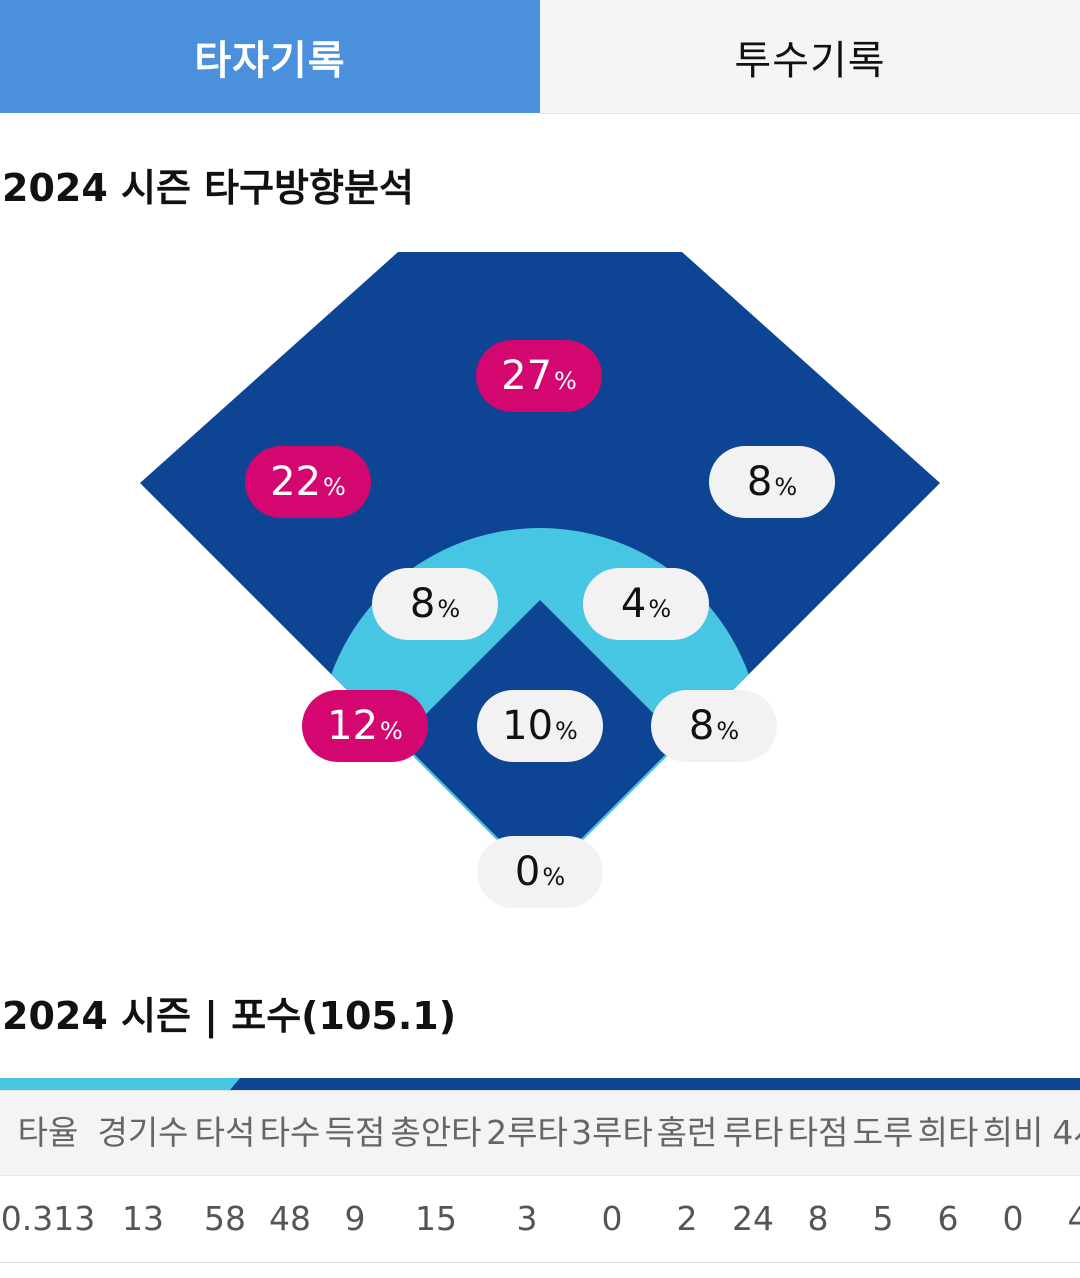 The width and height of the screenshot is (1080, 1278). I want to click on zone-third-base: 12%, so click(365, 726).